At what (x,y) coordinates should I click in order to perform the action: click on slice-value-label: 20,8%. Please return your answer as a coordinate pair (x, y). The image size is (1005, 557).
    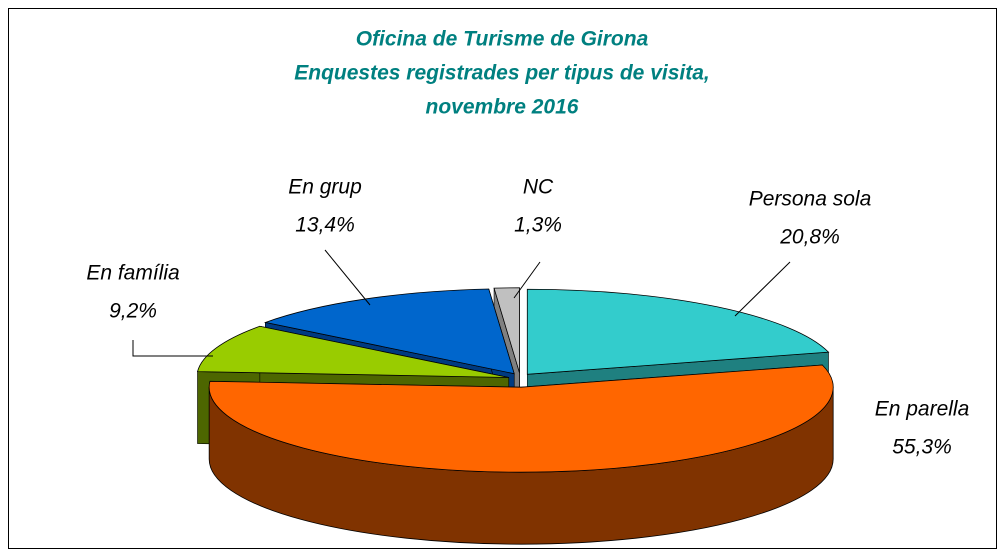
    Looking at the image, I should click on (809, 237).